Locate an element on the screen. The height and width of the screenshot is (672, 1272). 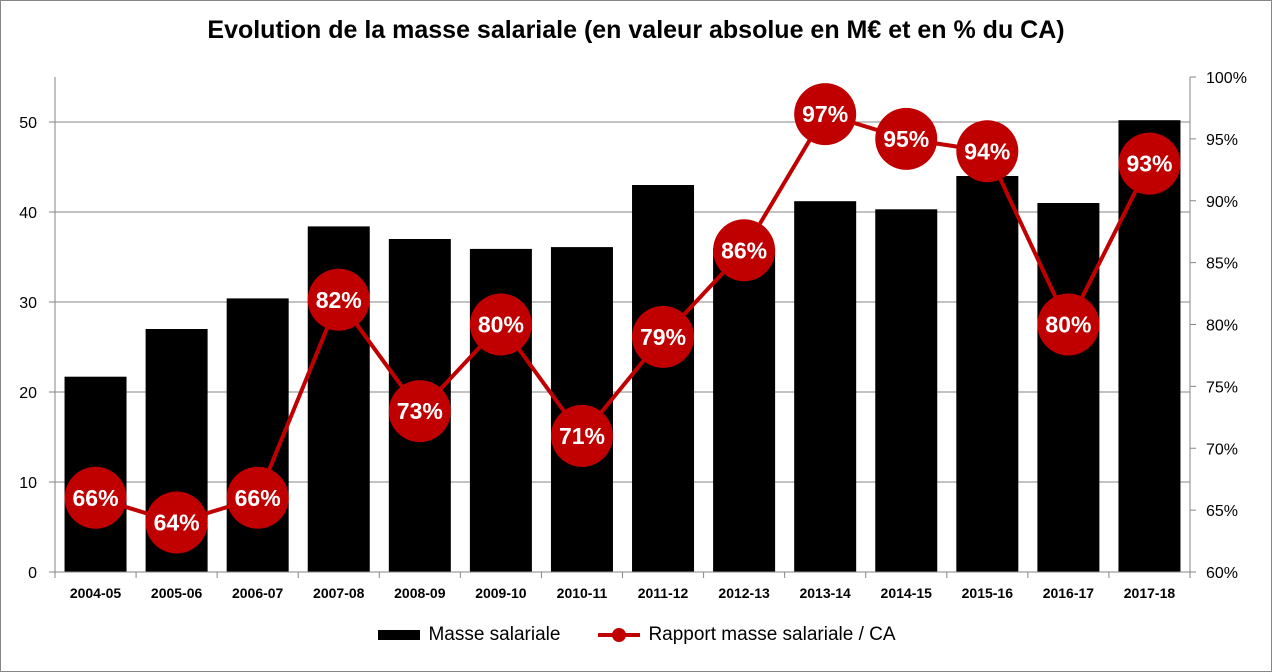
ratio-data-label: 71% is located at coordinates (582, 436).